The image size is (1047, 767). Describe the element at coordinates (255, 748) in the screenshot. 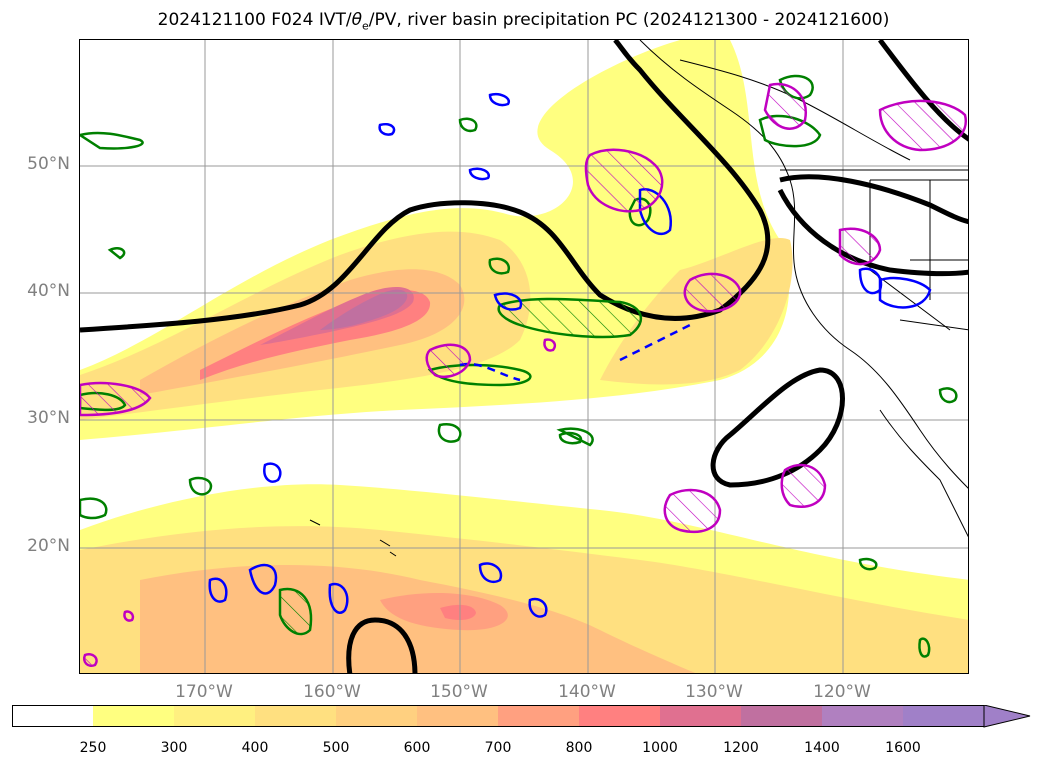

I see `colorbar-tick-label: 400` at that location.